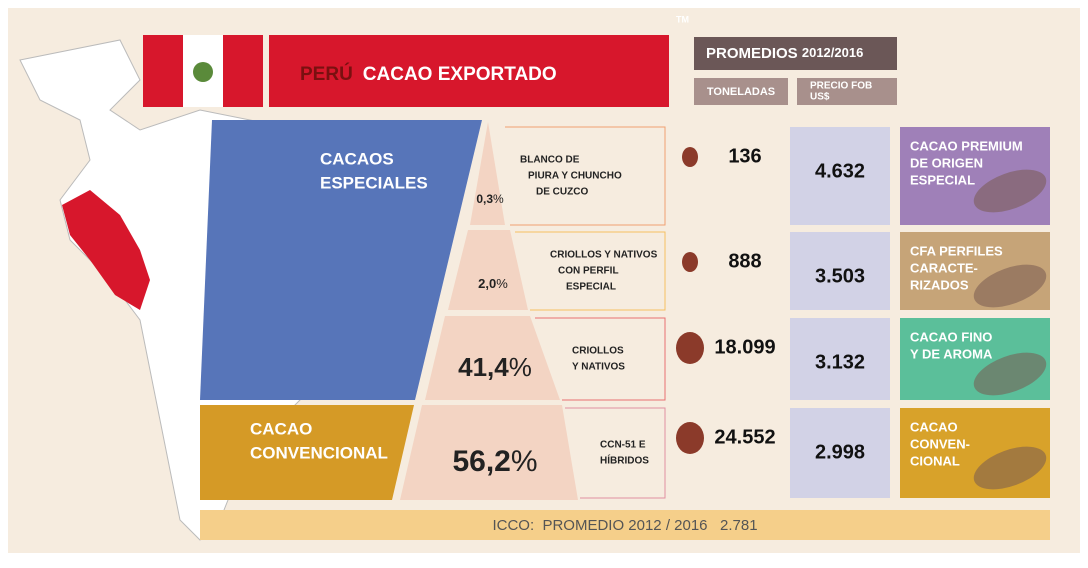  What do you see at coordinates (820, 97) in the screenshot?
I see `price-label: US$` at bounding box center [820, 97].